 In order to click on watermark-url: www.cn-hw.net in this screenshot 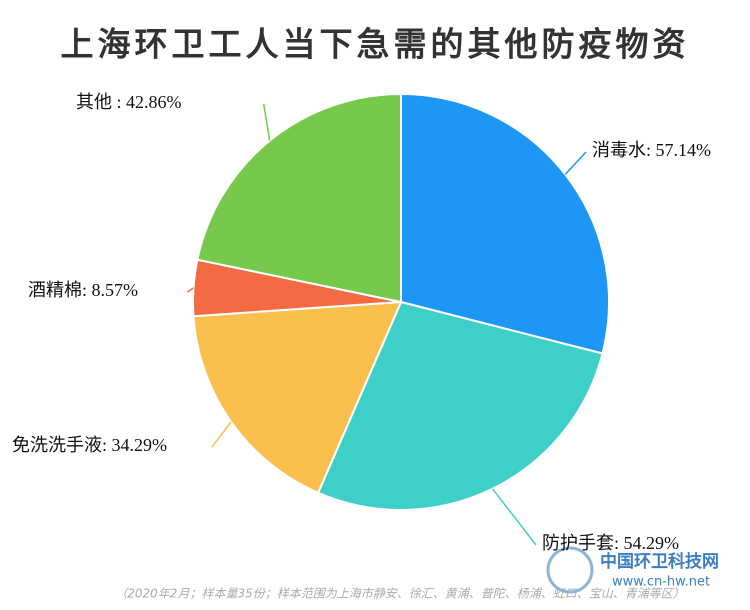, I will do `click(661, 582)`.